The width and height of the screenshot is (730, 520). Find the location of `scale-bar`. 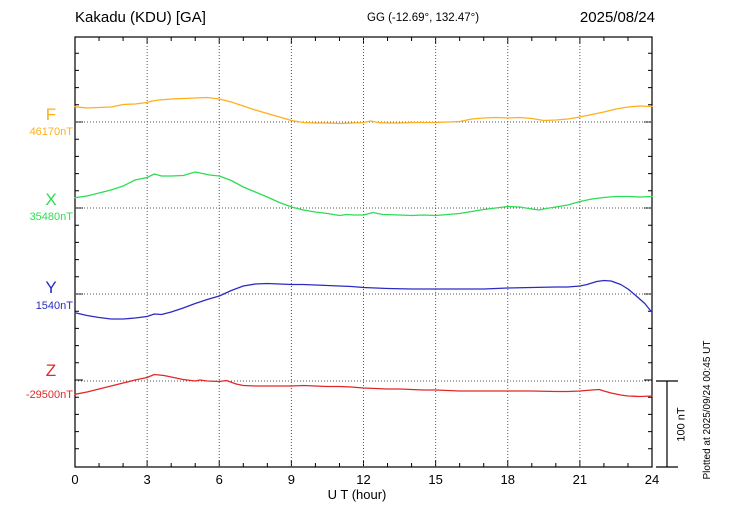

scale-bar is located at coordinates (667, 424).